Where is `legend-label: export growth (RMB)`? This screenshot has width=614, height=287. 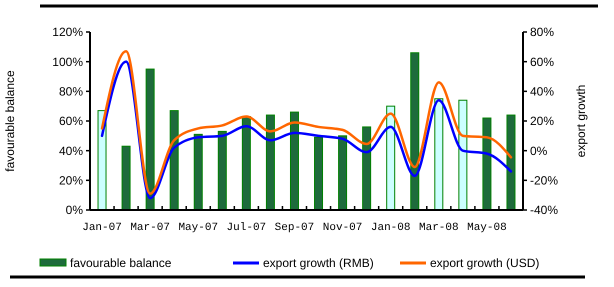 legend-label: export growth (RMB) is located at coordinates (318, 263).